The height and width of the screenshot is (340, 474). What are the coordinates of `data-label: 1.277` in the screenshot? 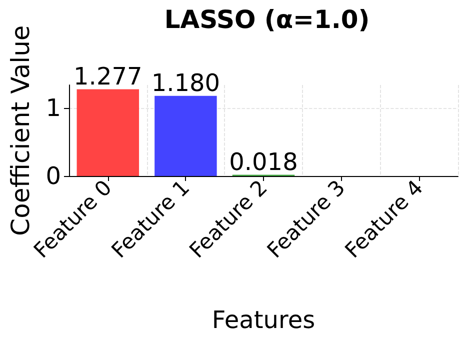 It's located at (108, 76).